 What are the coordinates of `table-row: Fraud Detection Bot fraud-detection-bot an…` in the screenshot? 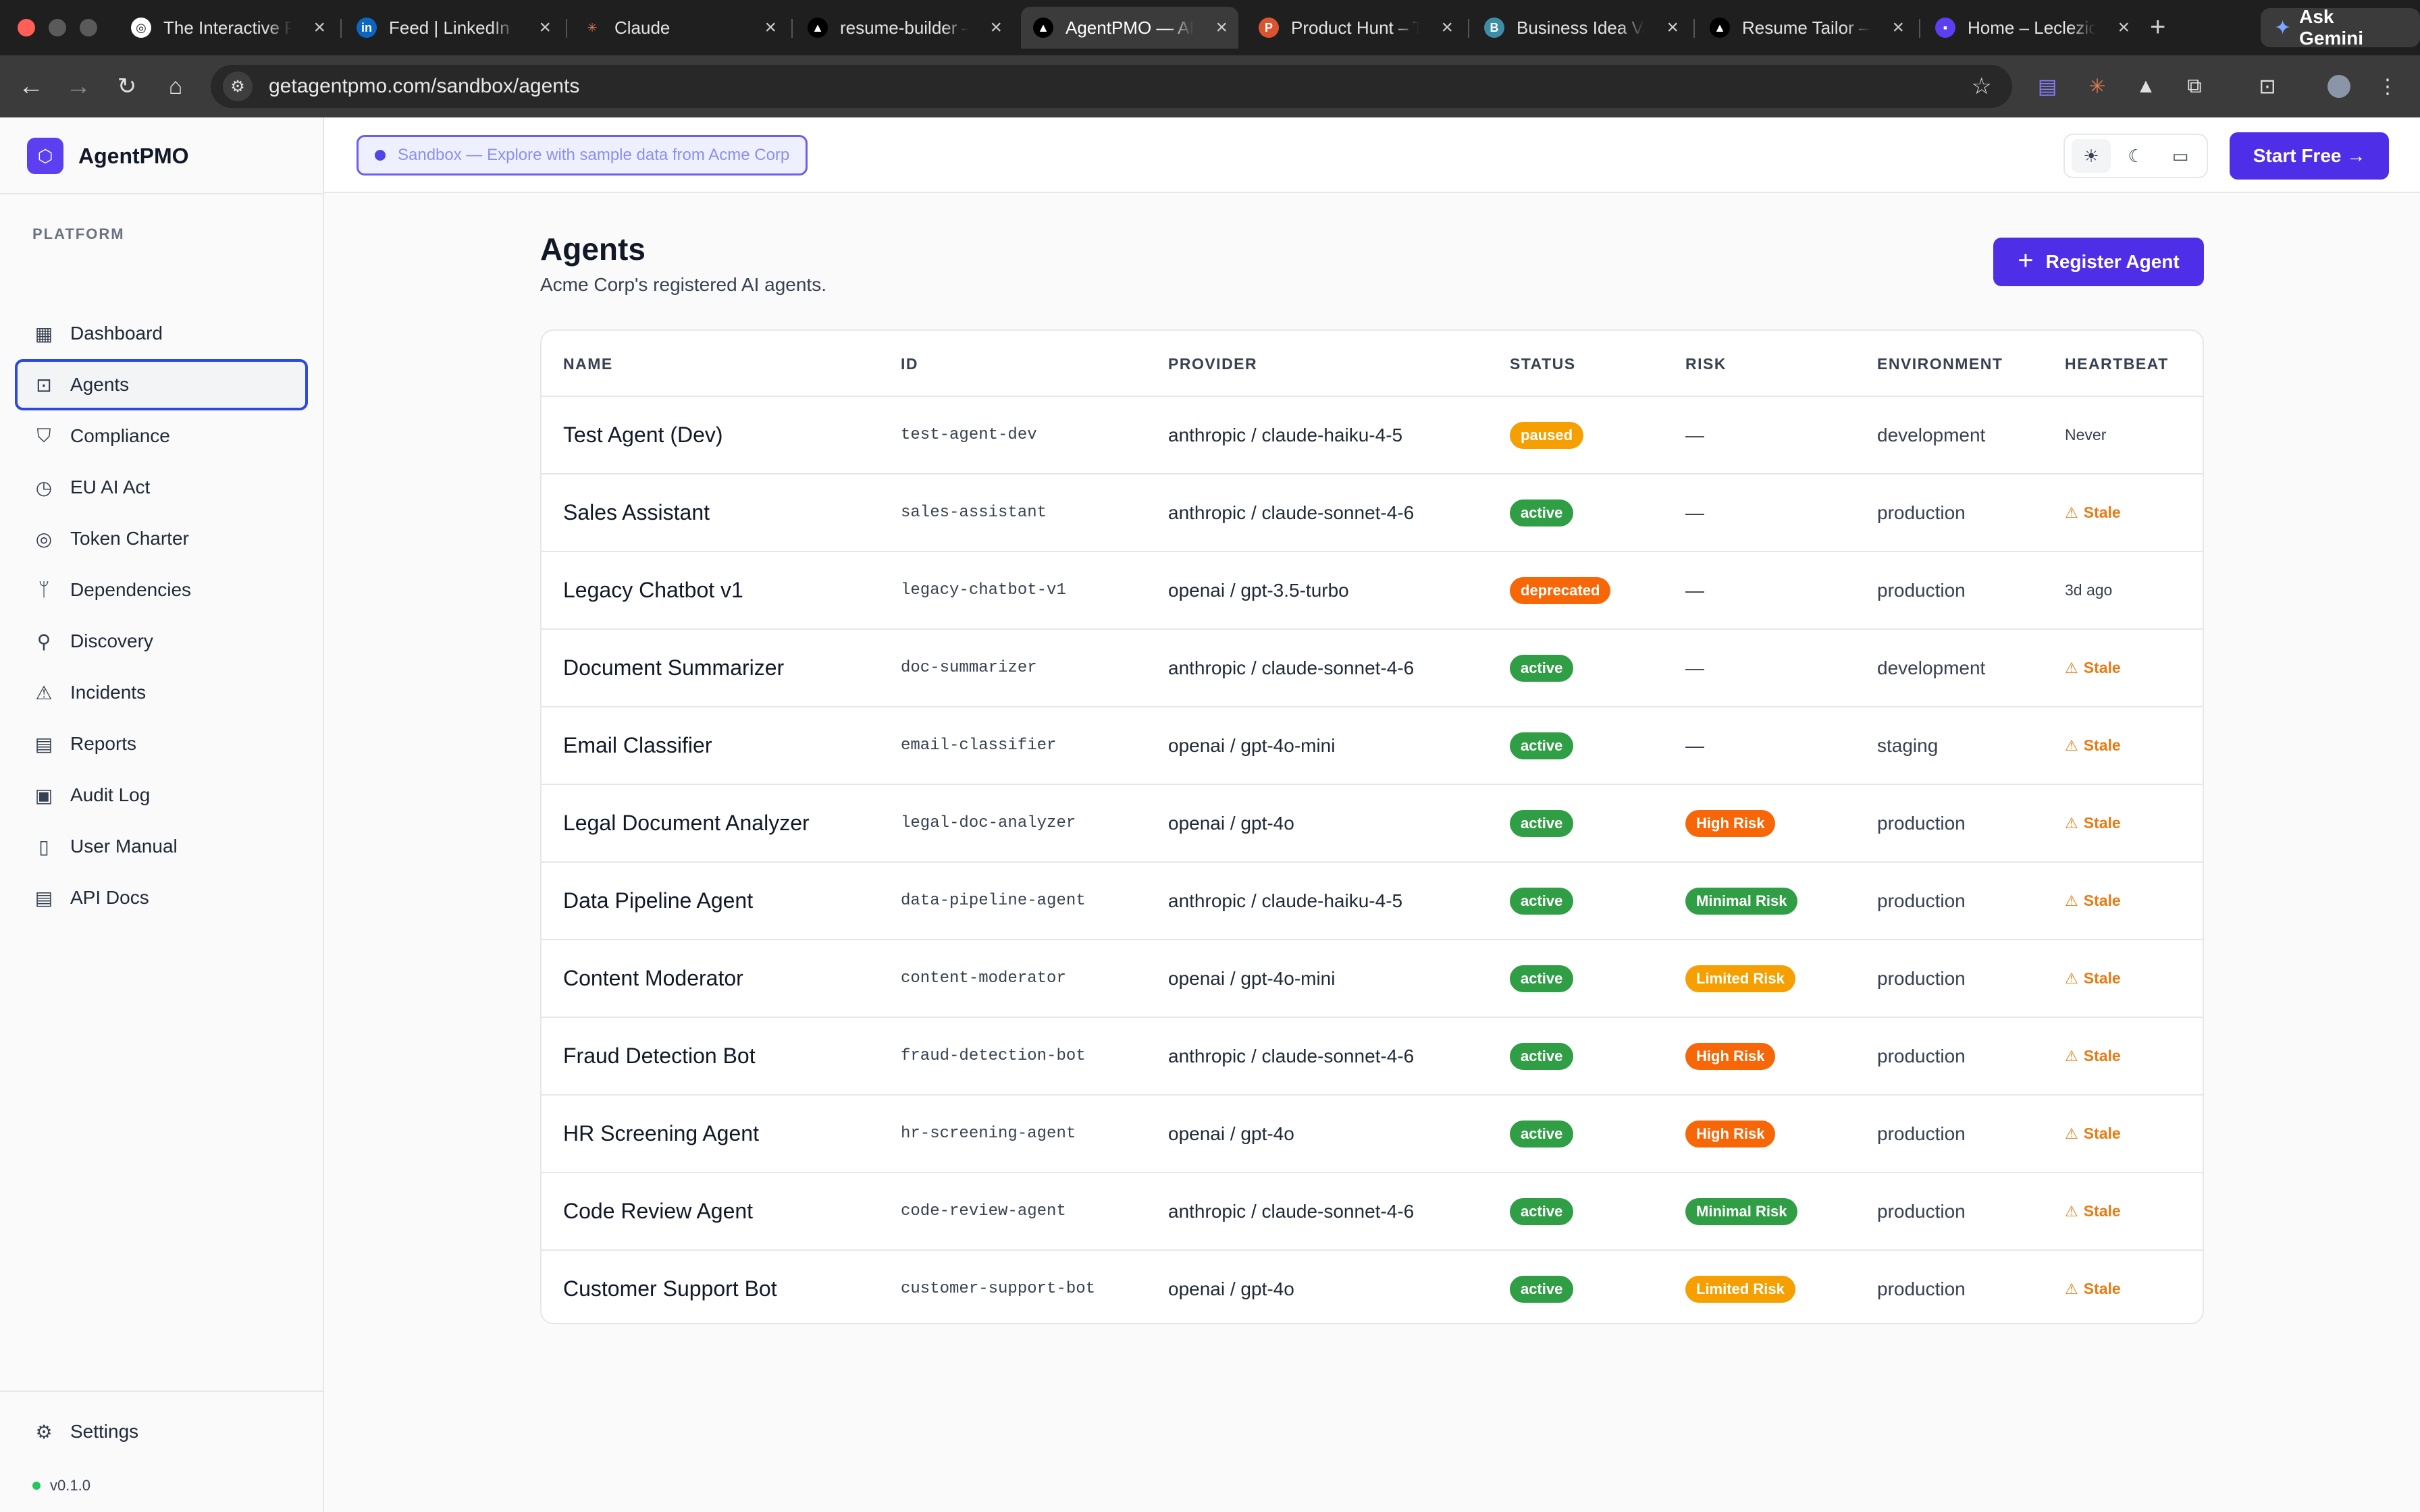 It's located at (1372, 1057).